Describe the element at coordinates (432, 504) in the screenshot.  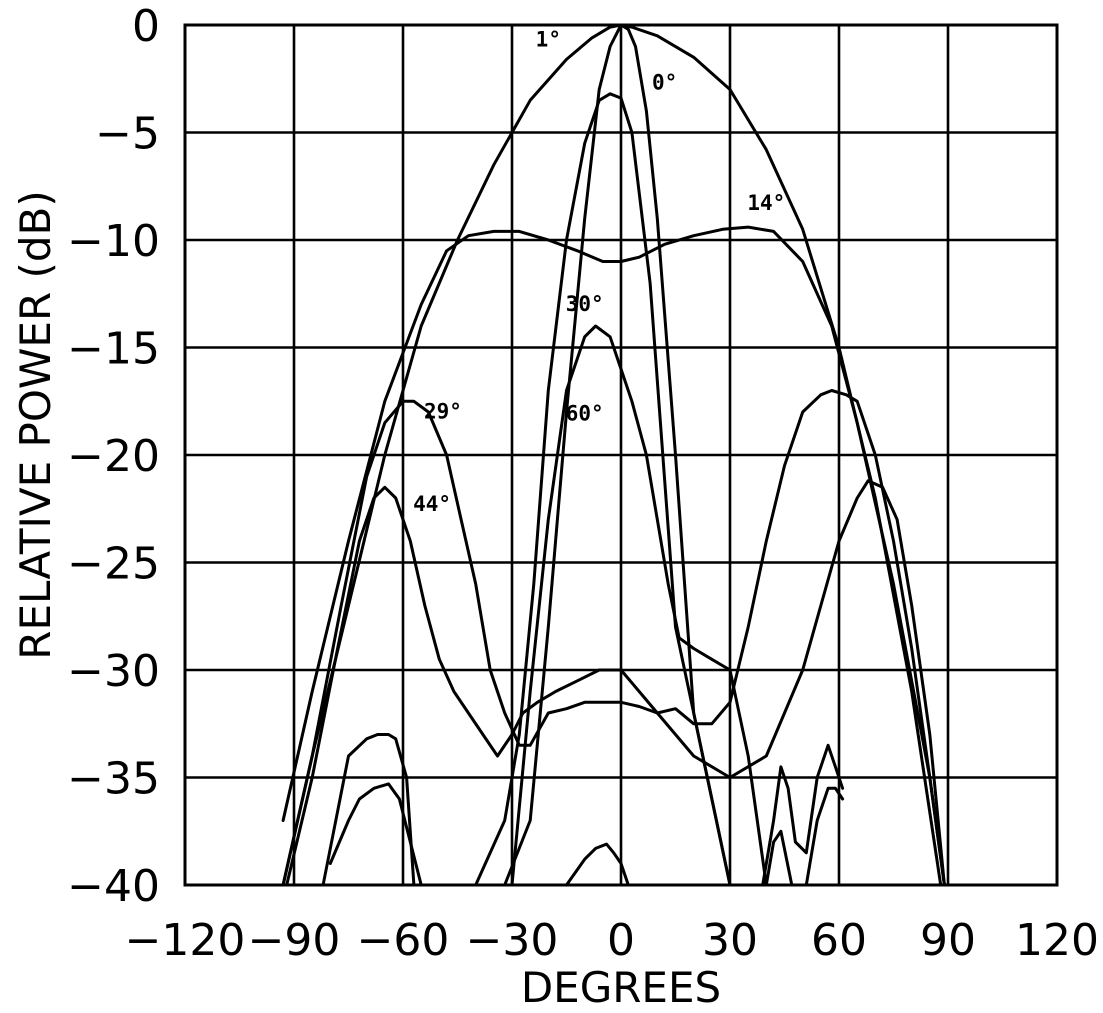
I see `curve-label: 44°` at that location.